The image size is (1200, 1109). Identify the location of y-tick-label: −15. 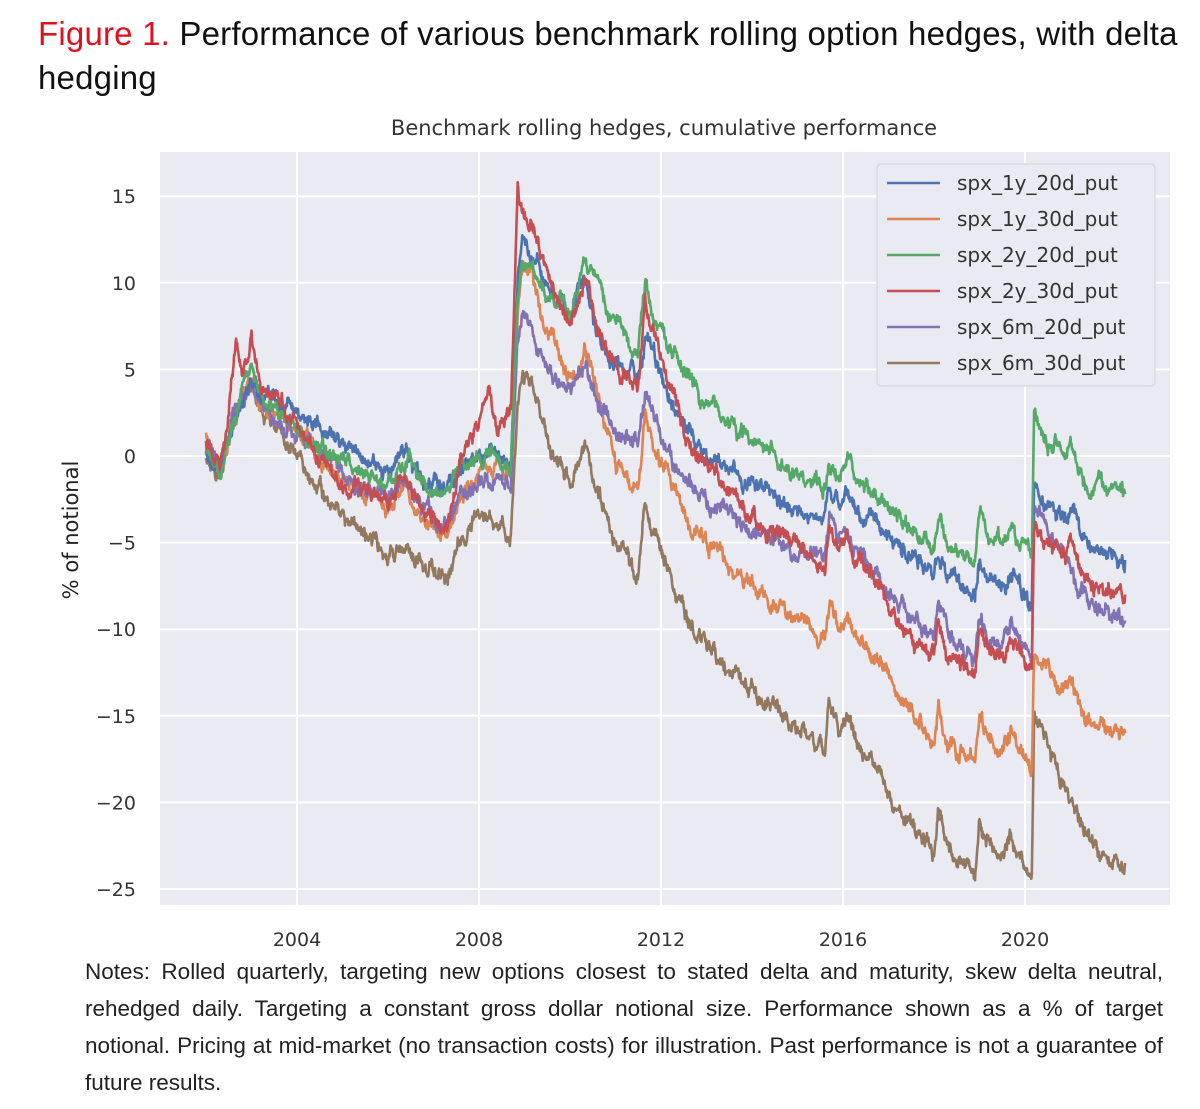
(116, 717).